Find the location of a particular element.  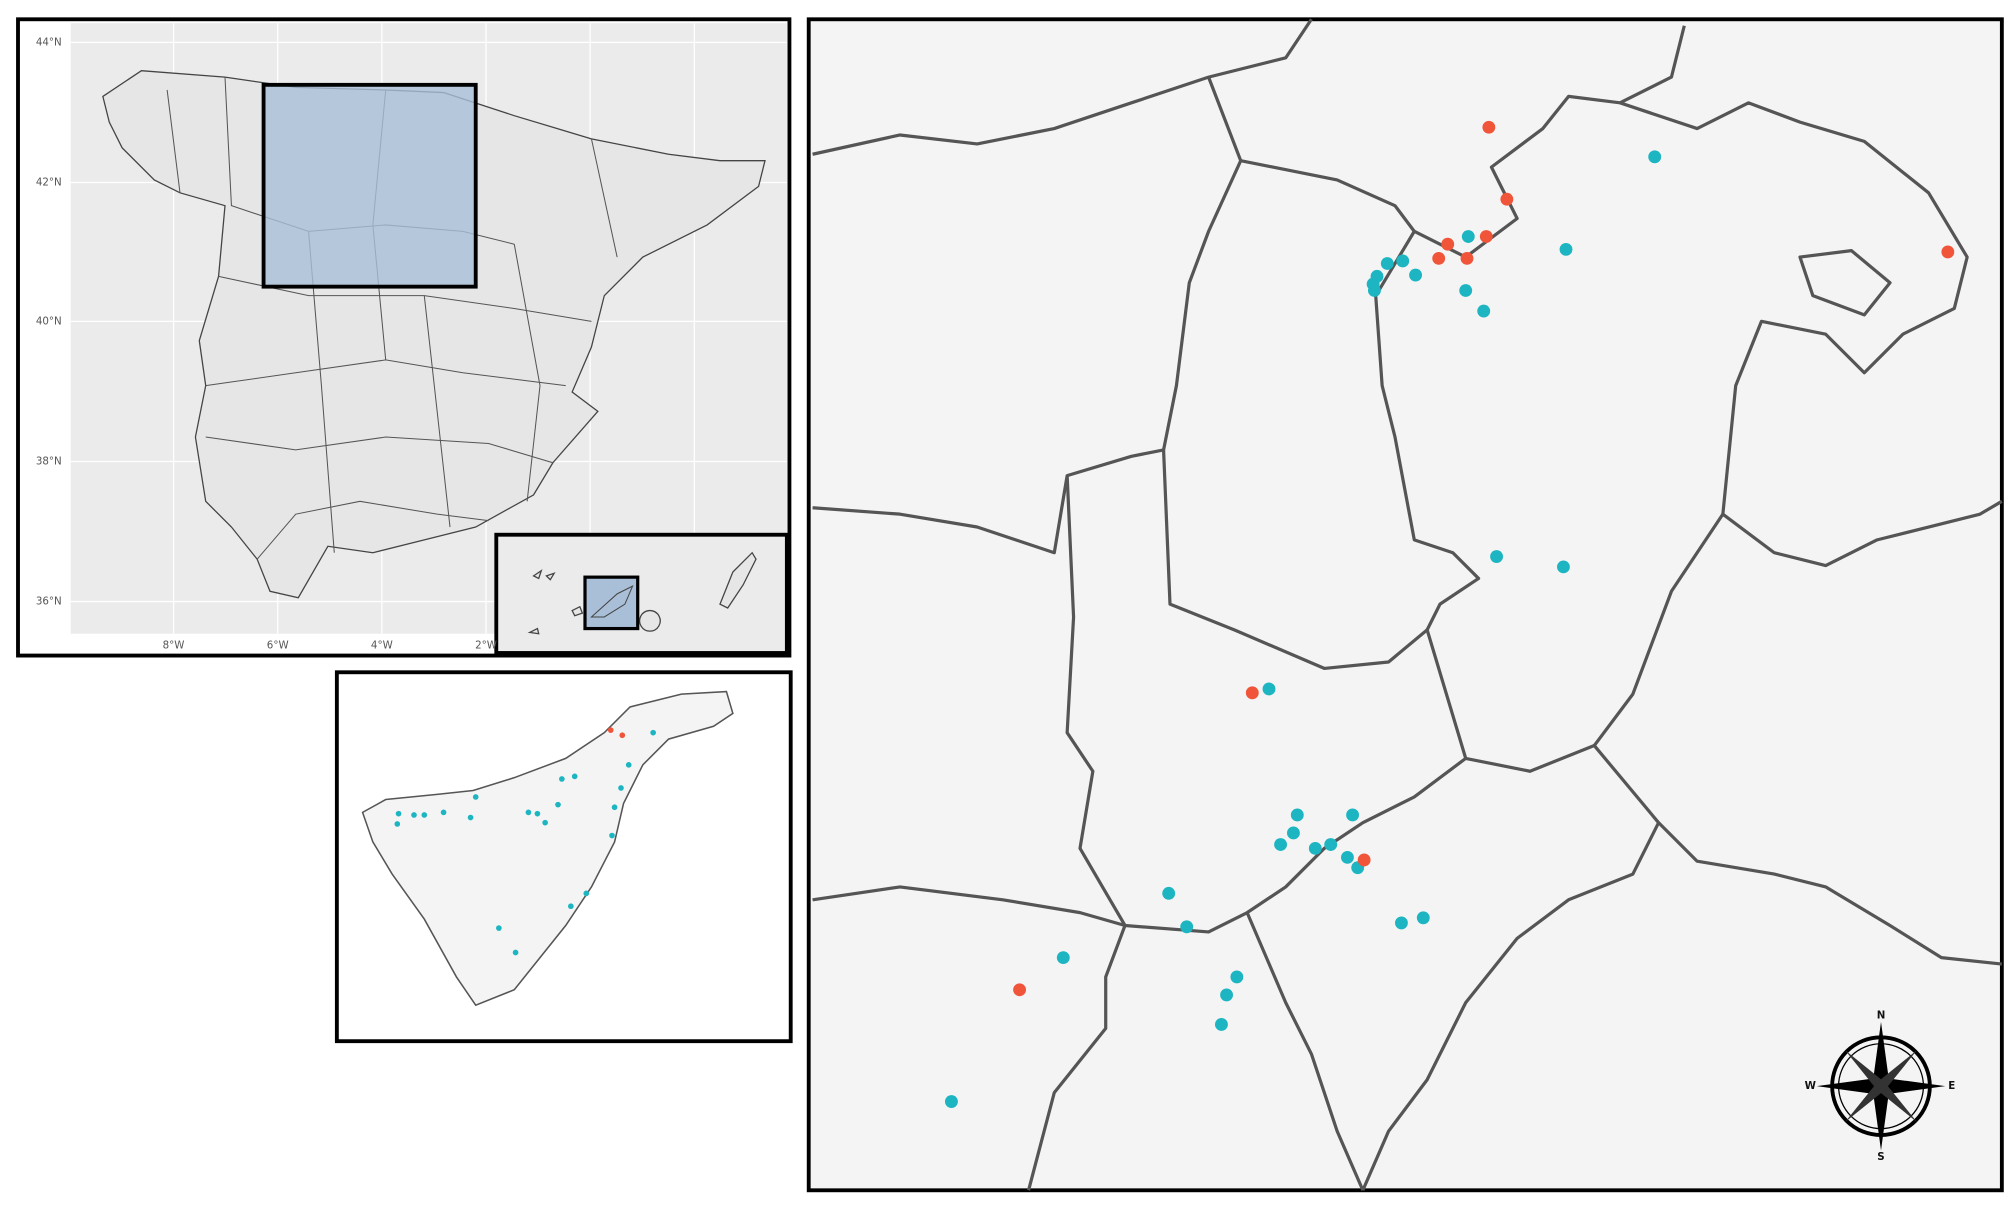

canary-inset is located at coordinates (641, 593).